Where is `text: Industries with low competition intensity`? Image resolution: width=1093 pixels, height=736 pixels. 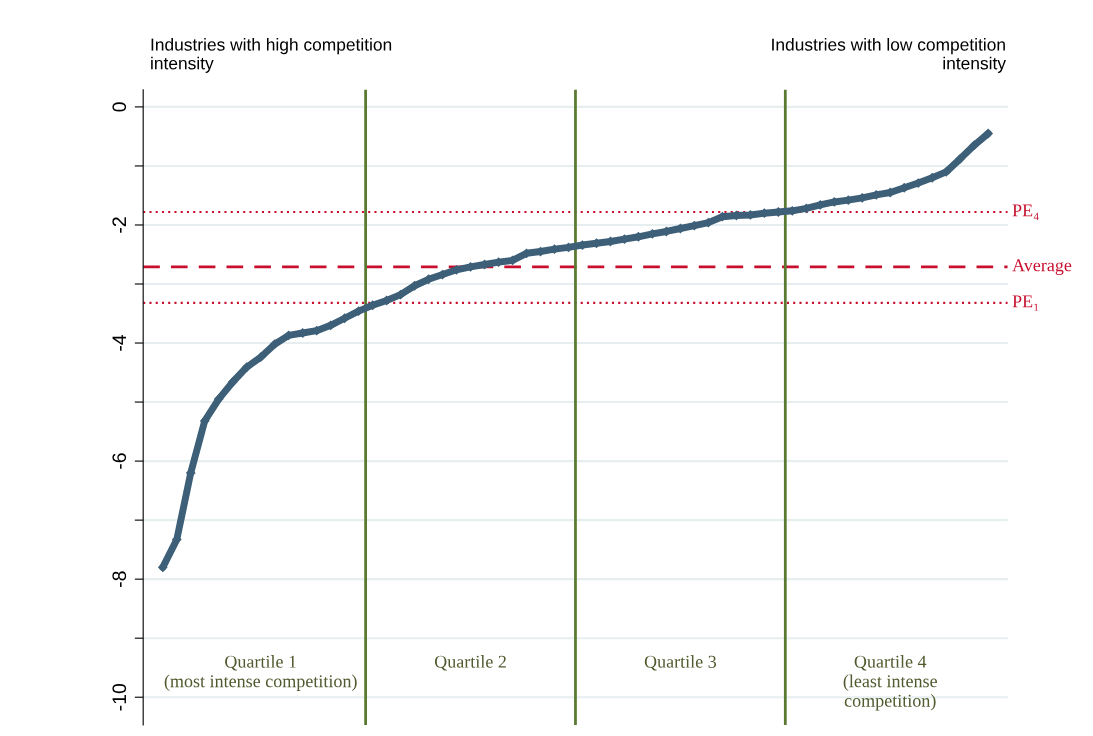
text: Industries with low competition intensity is located at coordinates (889, 55).